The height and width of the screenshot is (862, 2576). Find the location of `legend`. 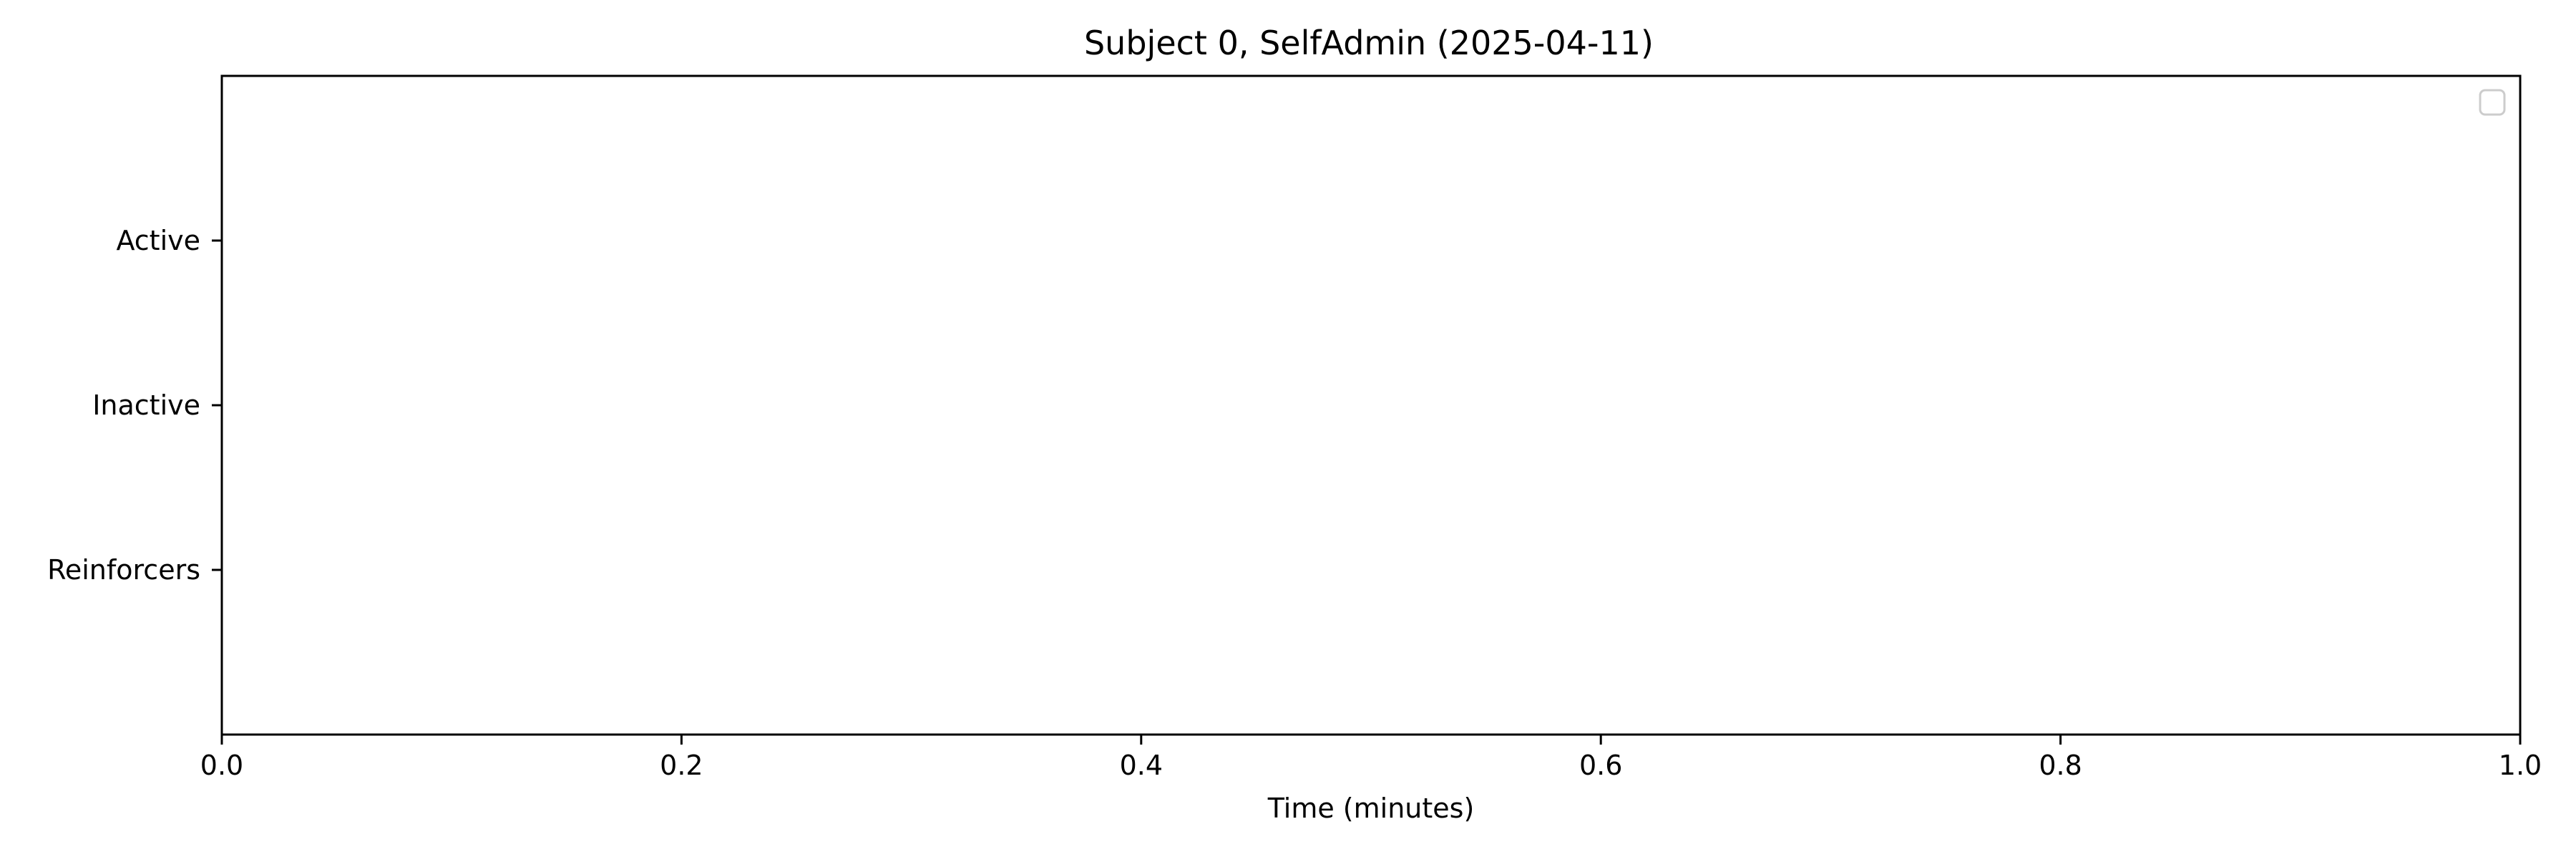

legend is located at coordinates (2492, 102).